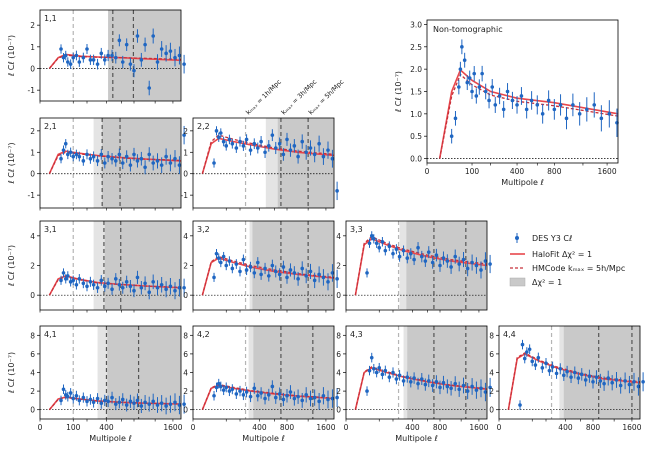  Describe the element at coordinates (356, 334) in the screenshot. I see `panel-label: 4,3` at that location.